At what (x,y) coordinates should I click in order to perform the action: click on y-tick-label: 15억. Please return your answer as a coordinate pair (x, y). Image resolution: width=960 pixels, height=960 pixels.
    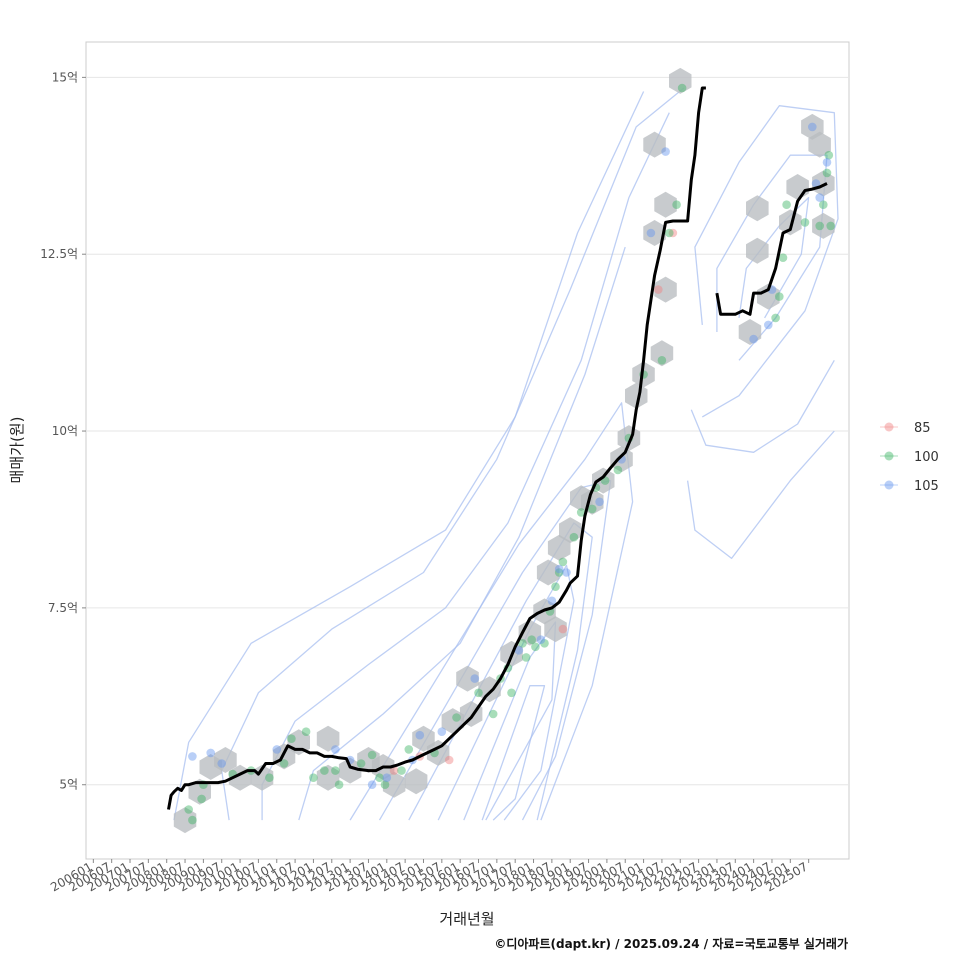
    Looking at the image, I should click on (65, 77).